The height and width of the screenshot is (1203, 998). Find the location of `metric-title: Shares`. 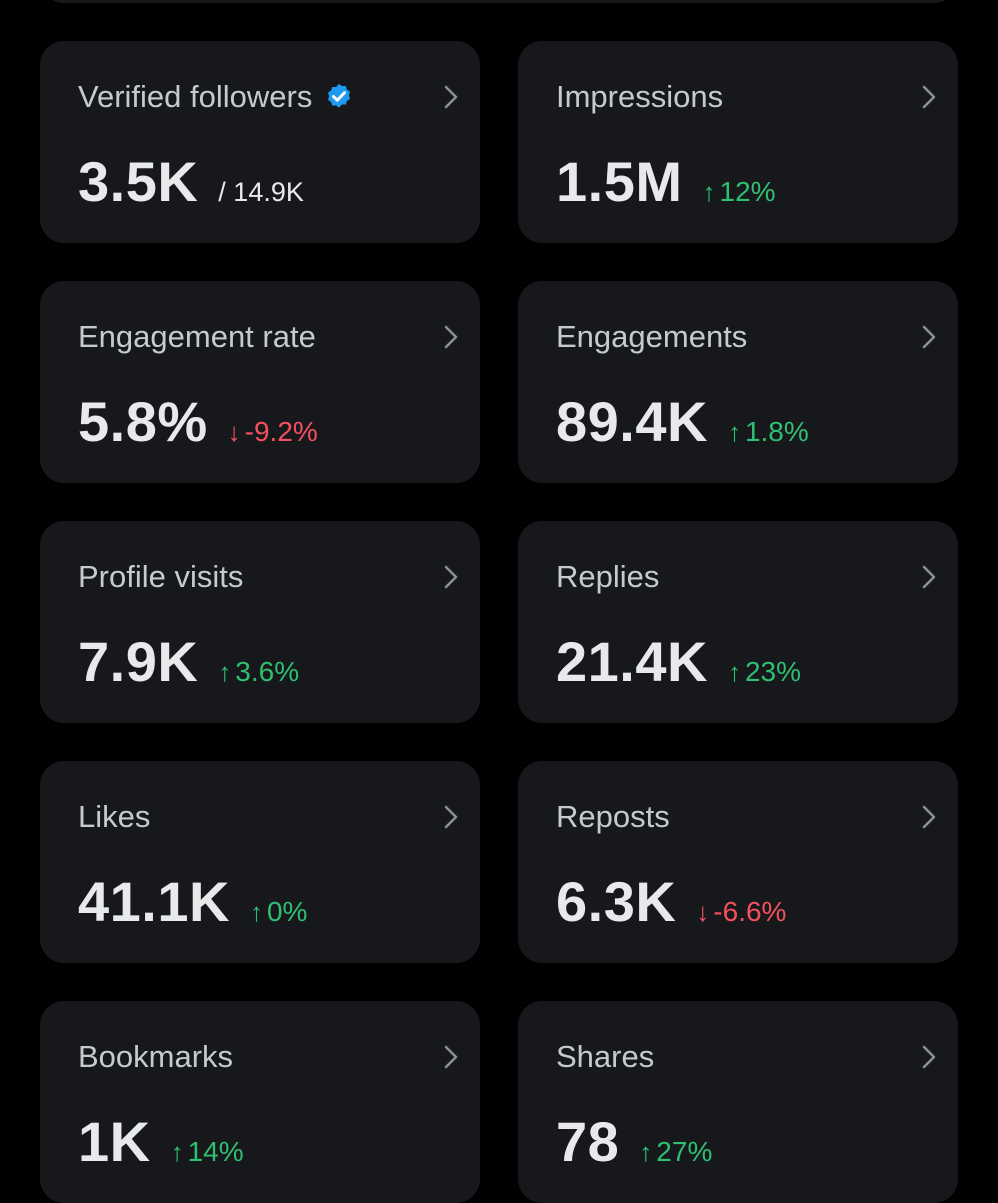

metric-title: Shares is located at coordinates (605, 1056).